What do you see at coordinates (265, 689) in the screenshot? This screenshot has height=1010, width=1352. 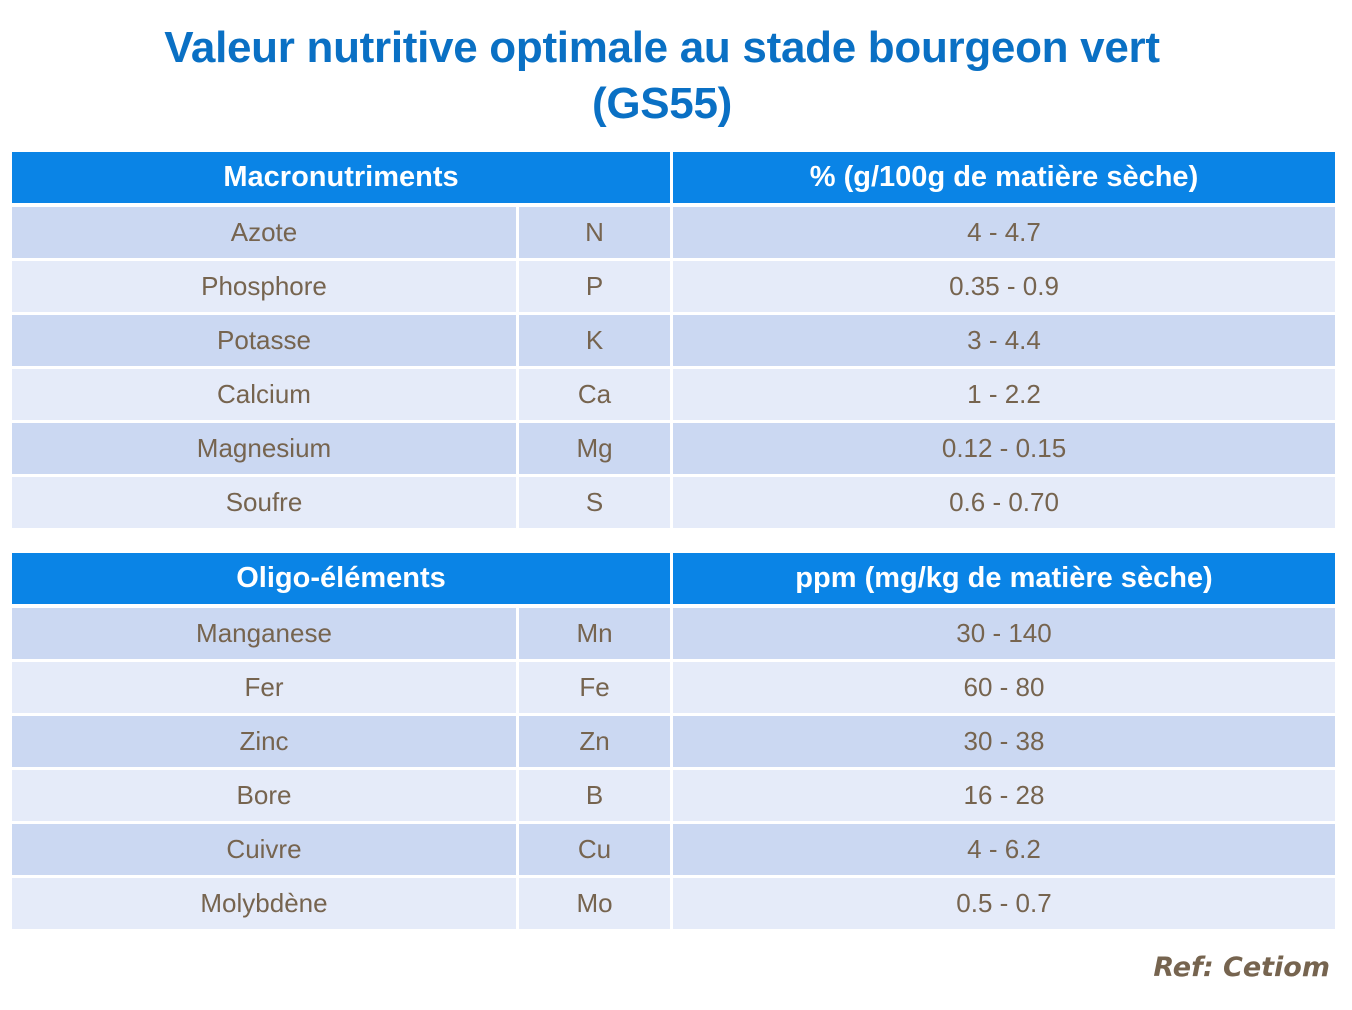 I see `element-name: Fer` at bounding box center [265, 689].